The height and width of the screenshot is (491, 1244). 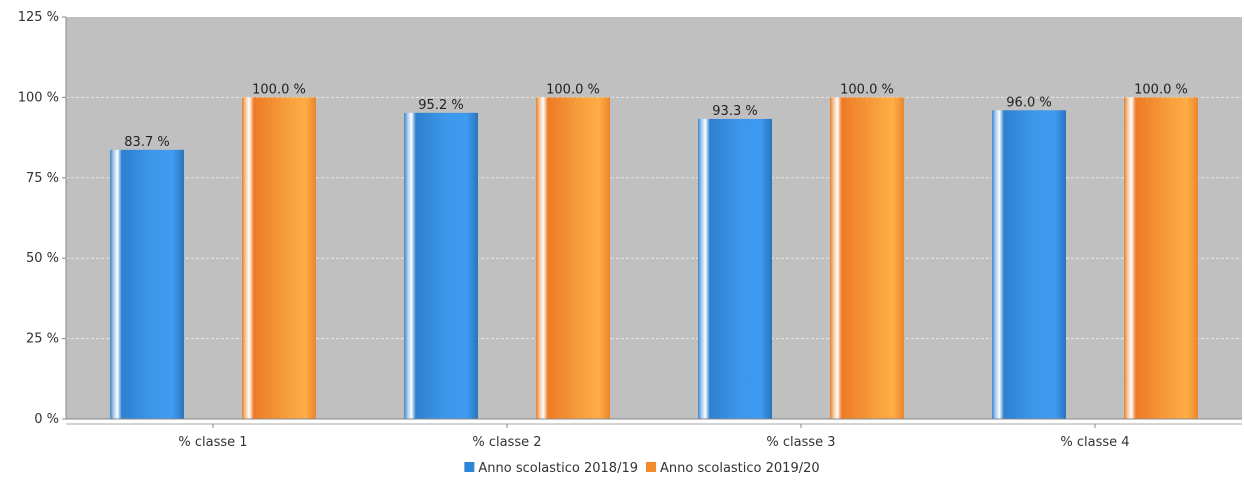 I want to click on y-tick-label: 100 %, so click(x=38, y=97).